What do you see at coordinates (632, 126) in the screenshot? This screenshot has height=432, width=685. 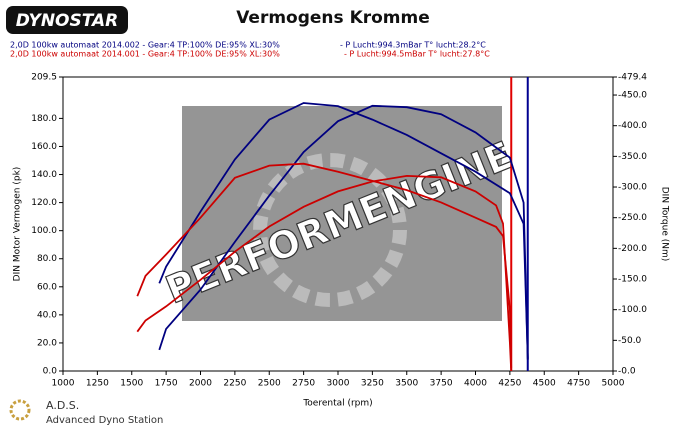 I see `y2-tick-label: -400.0` at bounding box center [632, 126].